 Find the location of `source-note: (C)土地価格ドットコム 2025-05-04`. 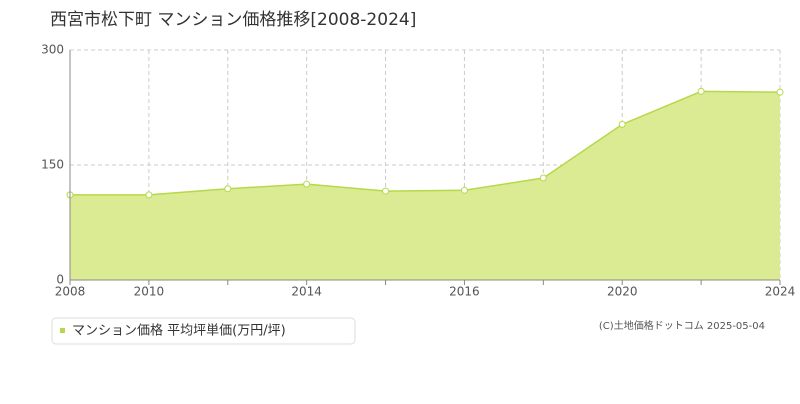

source-note: (C)土地価格ドットコム 2025-05-04 is located at coordinates (682, 325).